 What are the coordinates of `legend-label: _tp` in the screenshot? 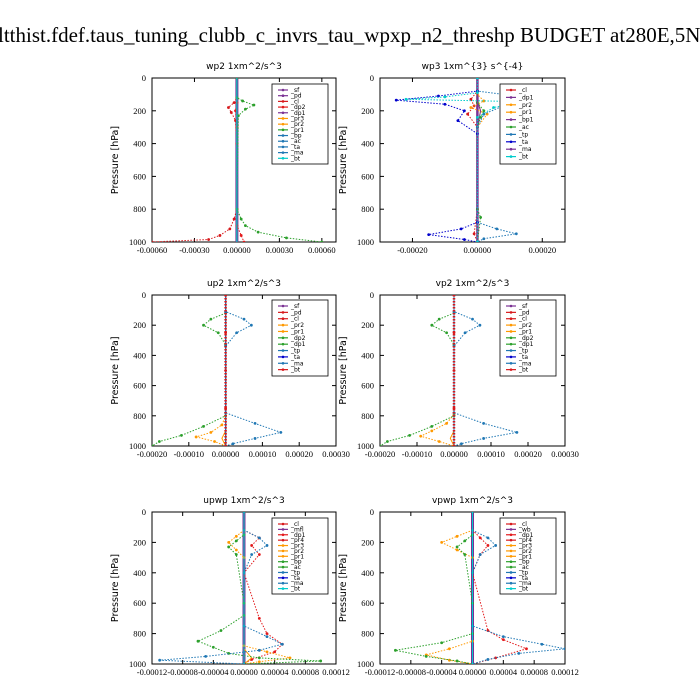 It's located at (523, 351).